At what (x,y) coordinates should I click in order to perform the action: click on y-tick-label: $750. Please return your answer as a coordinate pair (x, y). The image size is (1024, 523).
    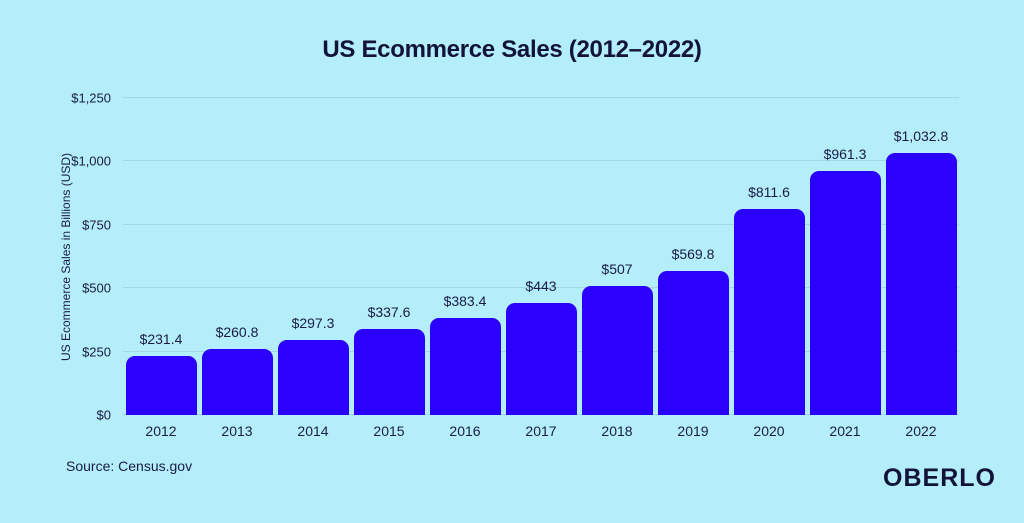
    Looking at the image, I should click on (96, 225).